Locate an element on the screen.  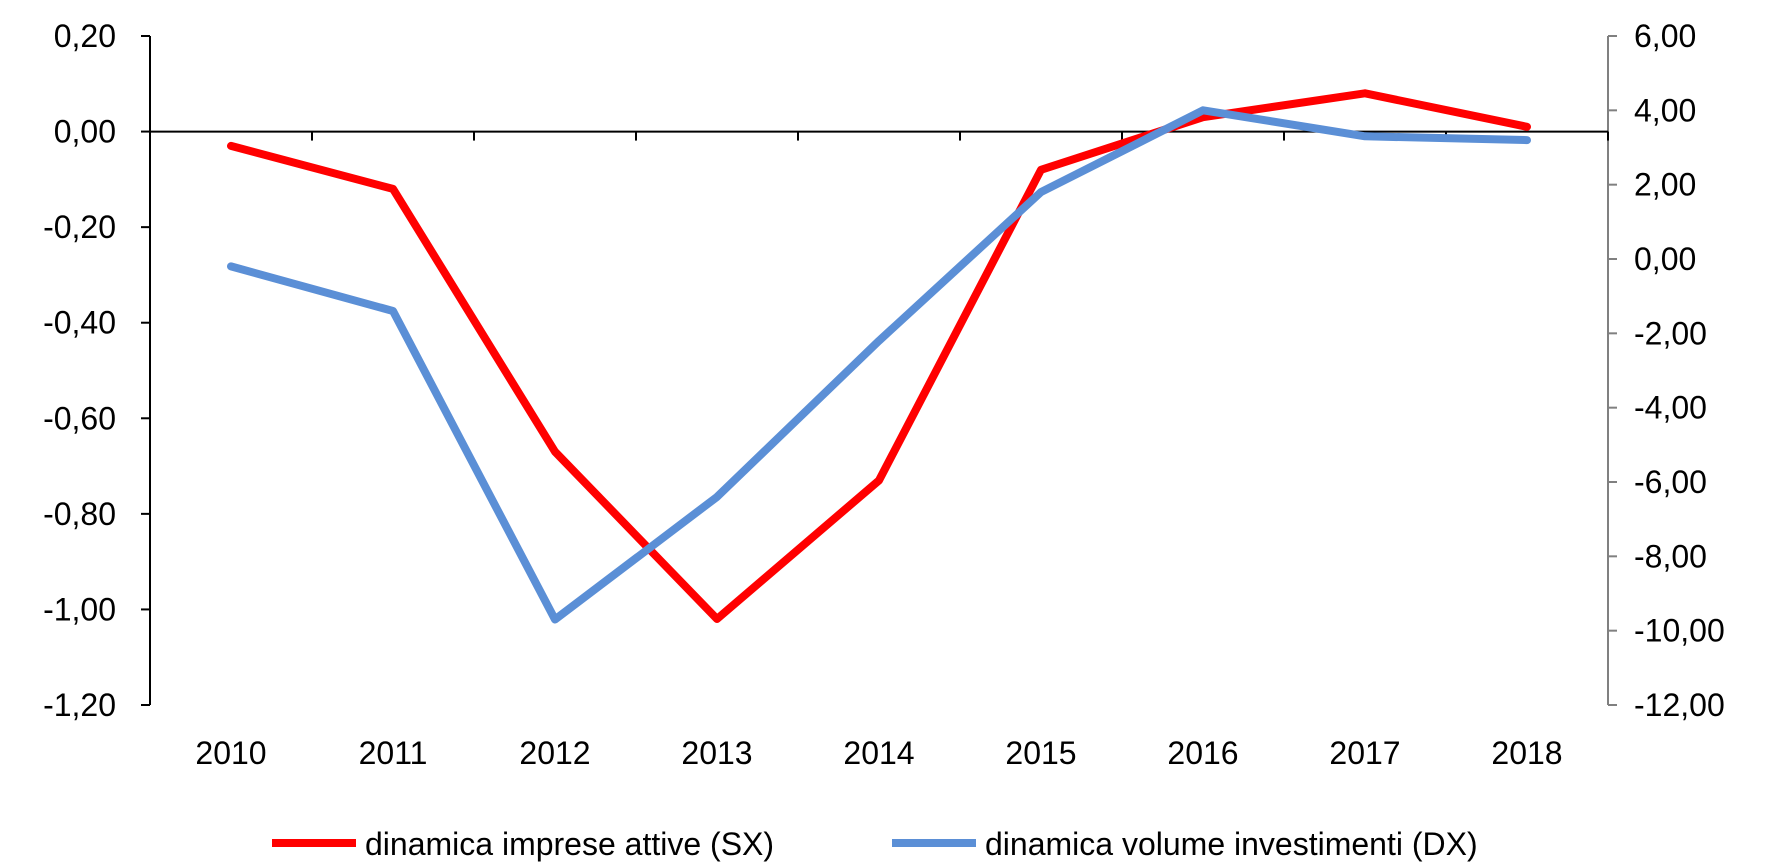
right-tick-label: 0,00 is located at coordinates (1665, 259).